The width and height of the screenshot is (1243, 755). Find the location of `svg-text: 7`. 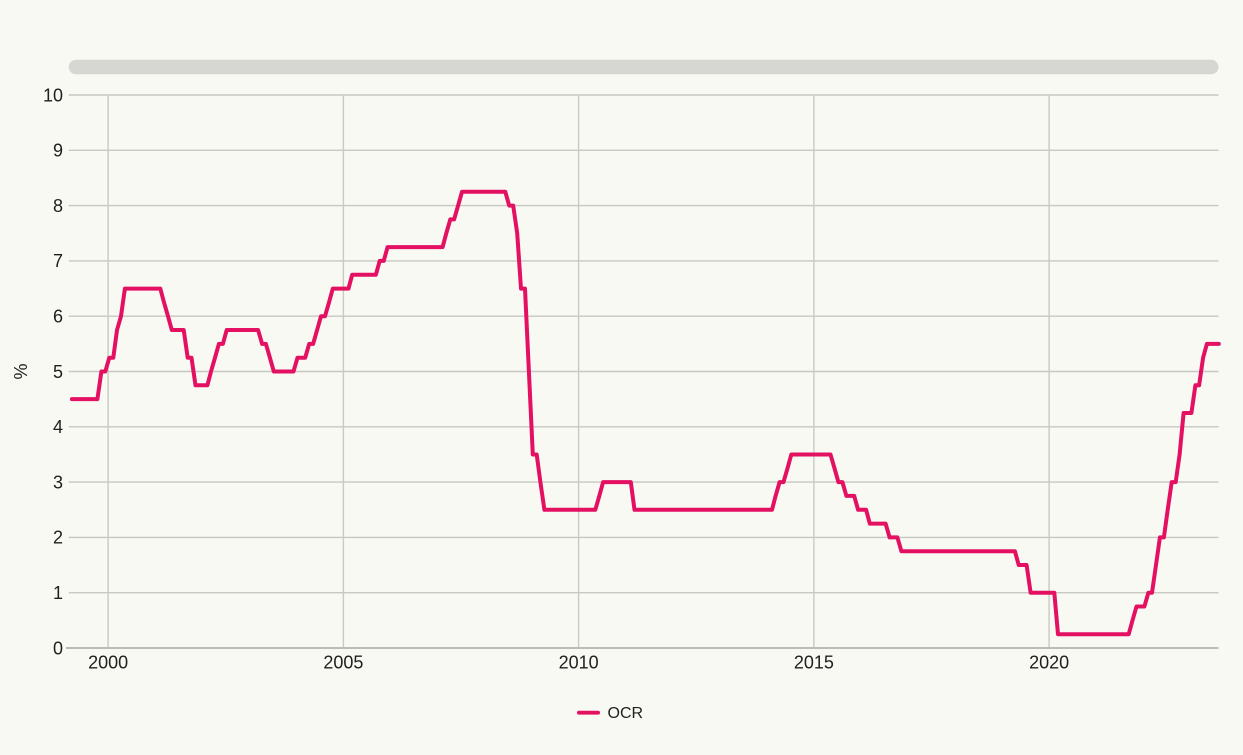

svg-text: 7 is located at coordinates (58, 261).